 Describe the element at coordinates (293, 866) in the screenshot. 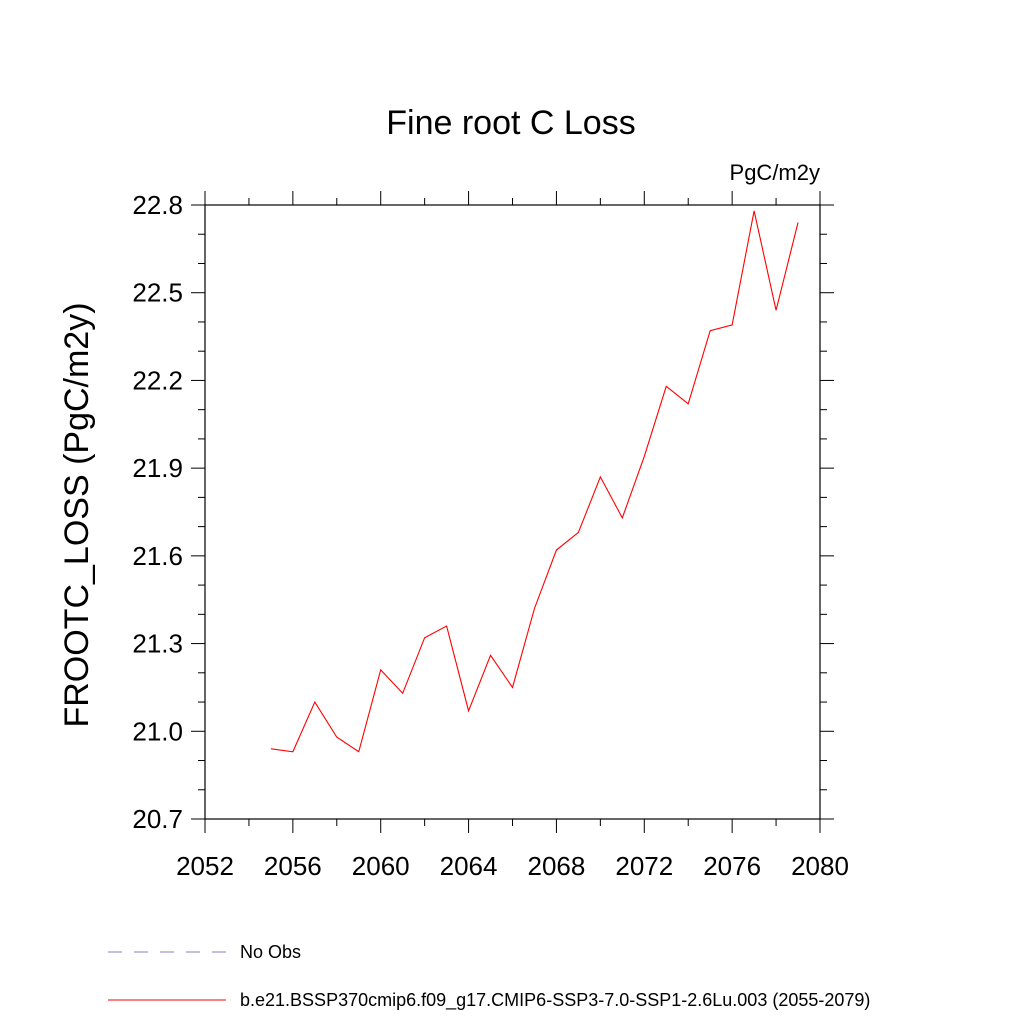

I see `x-tick-label: 2056` at that location.